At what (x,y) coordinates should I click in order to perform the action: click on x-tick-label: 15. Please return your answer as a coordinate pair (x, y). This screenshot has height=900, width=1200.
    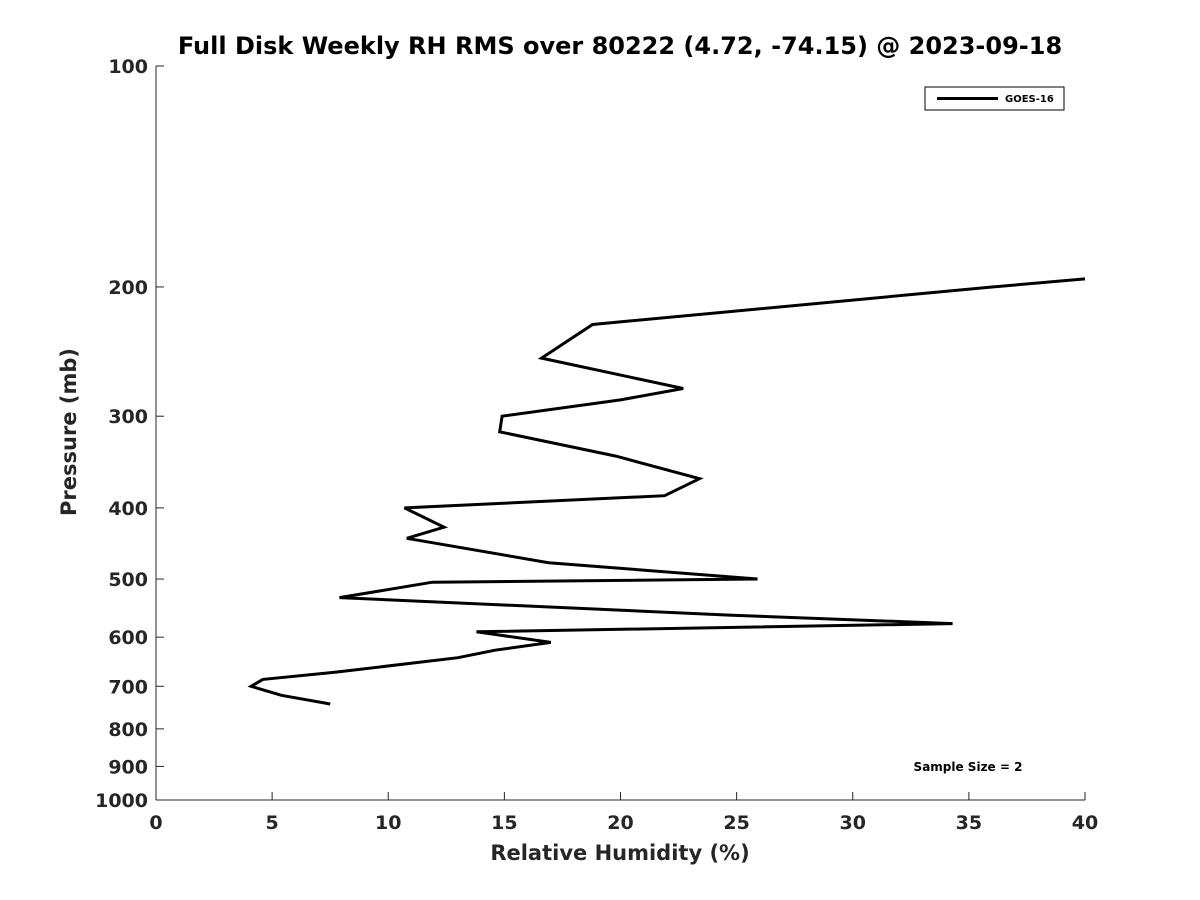
    Looking at the image, I should click on (504, 823).